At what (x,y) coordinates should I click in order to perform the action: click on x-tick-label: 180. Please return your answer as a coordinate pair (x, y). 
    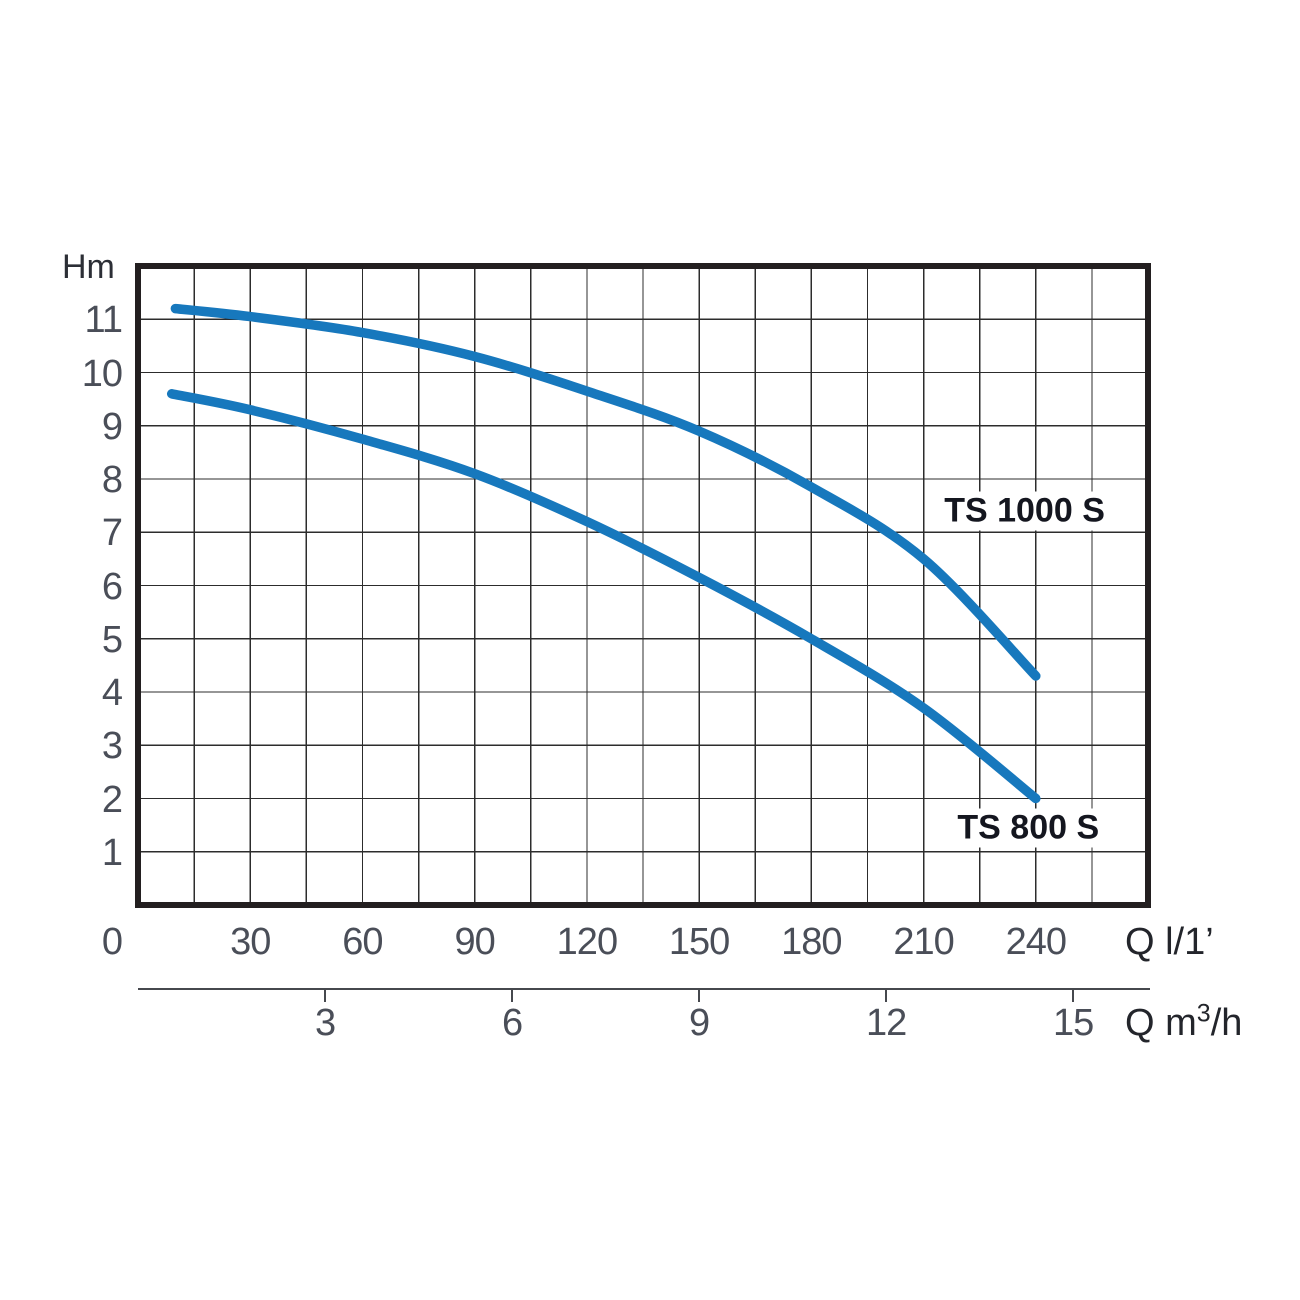
    Looking at the image, I should click on (811, 942).